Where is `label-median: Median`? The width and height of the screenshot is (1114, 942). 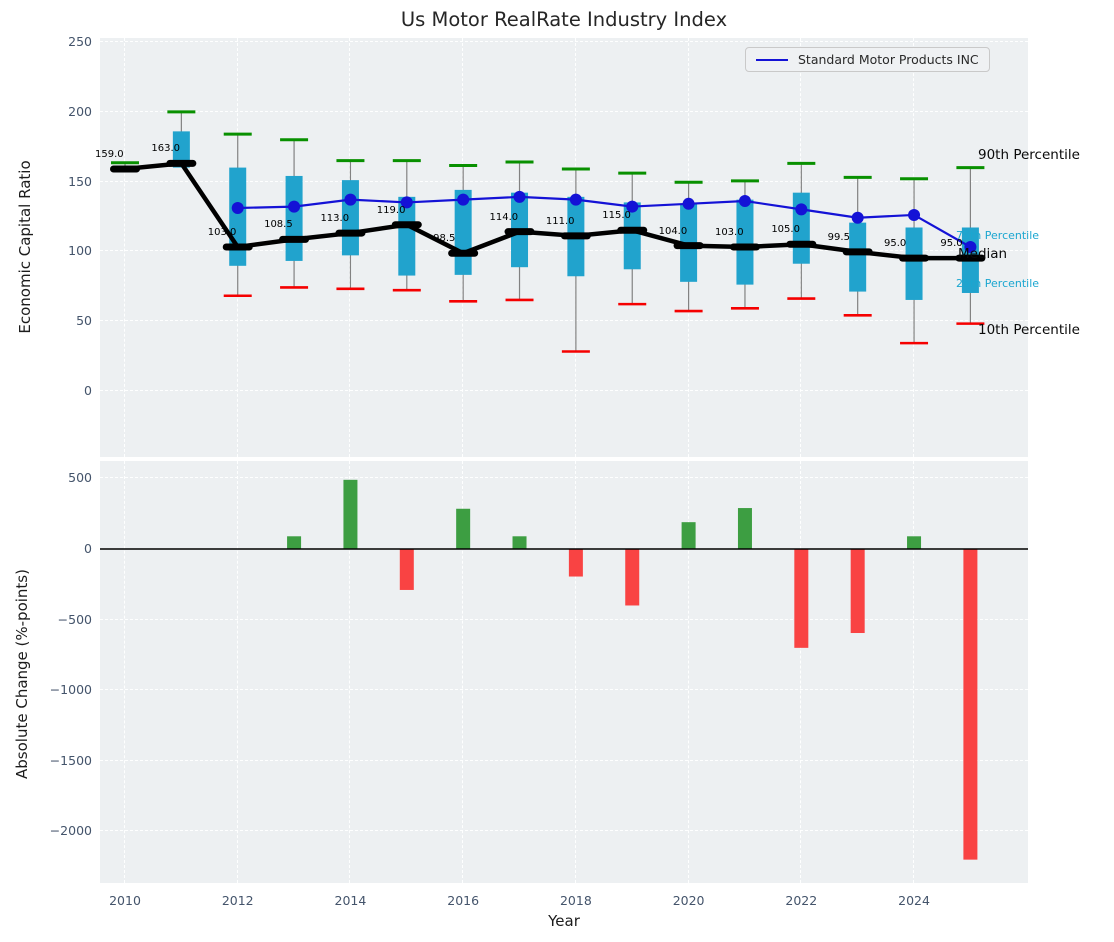 label-median: Median is located at coordinates (983, 254).